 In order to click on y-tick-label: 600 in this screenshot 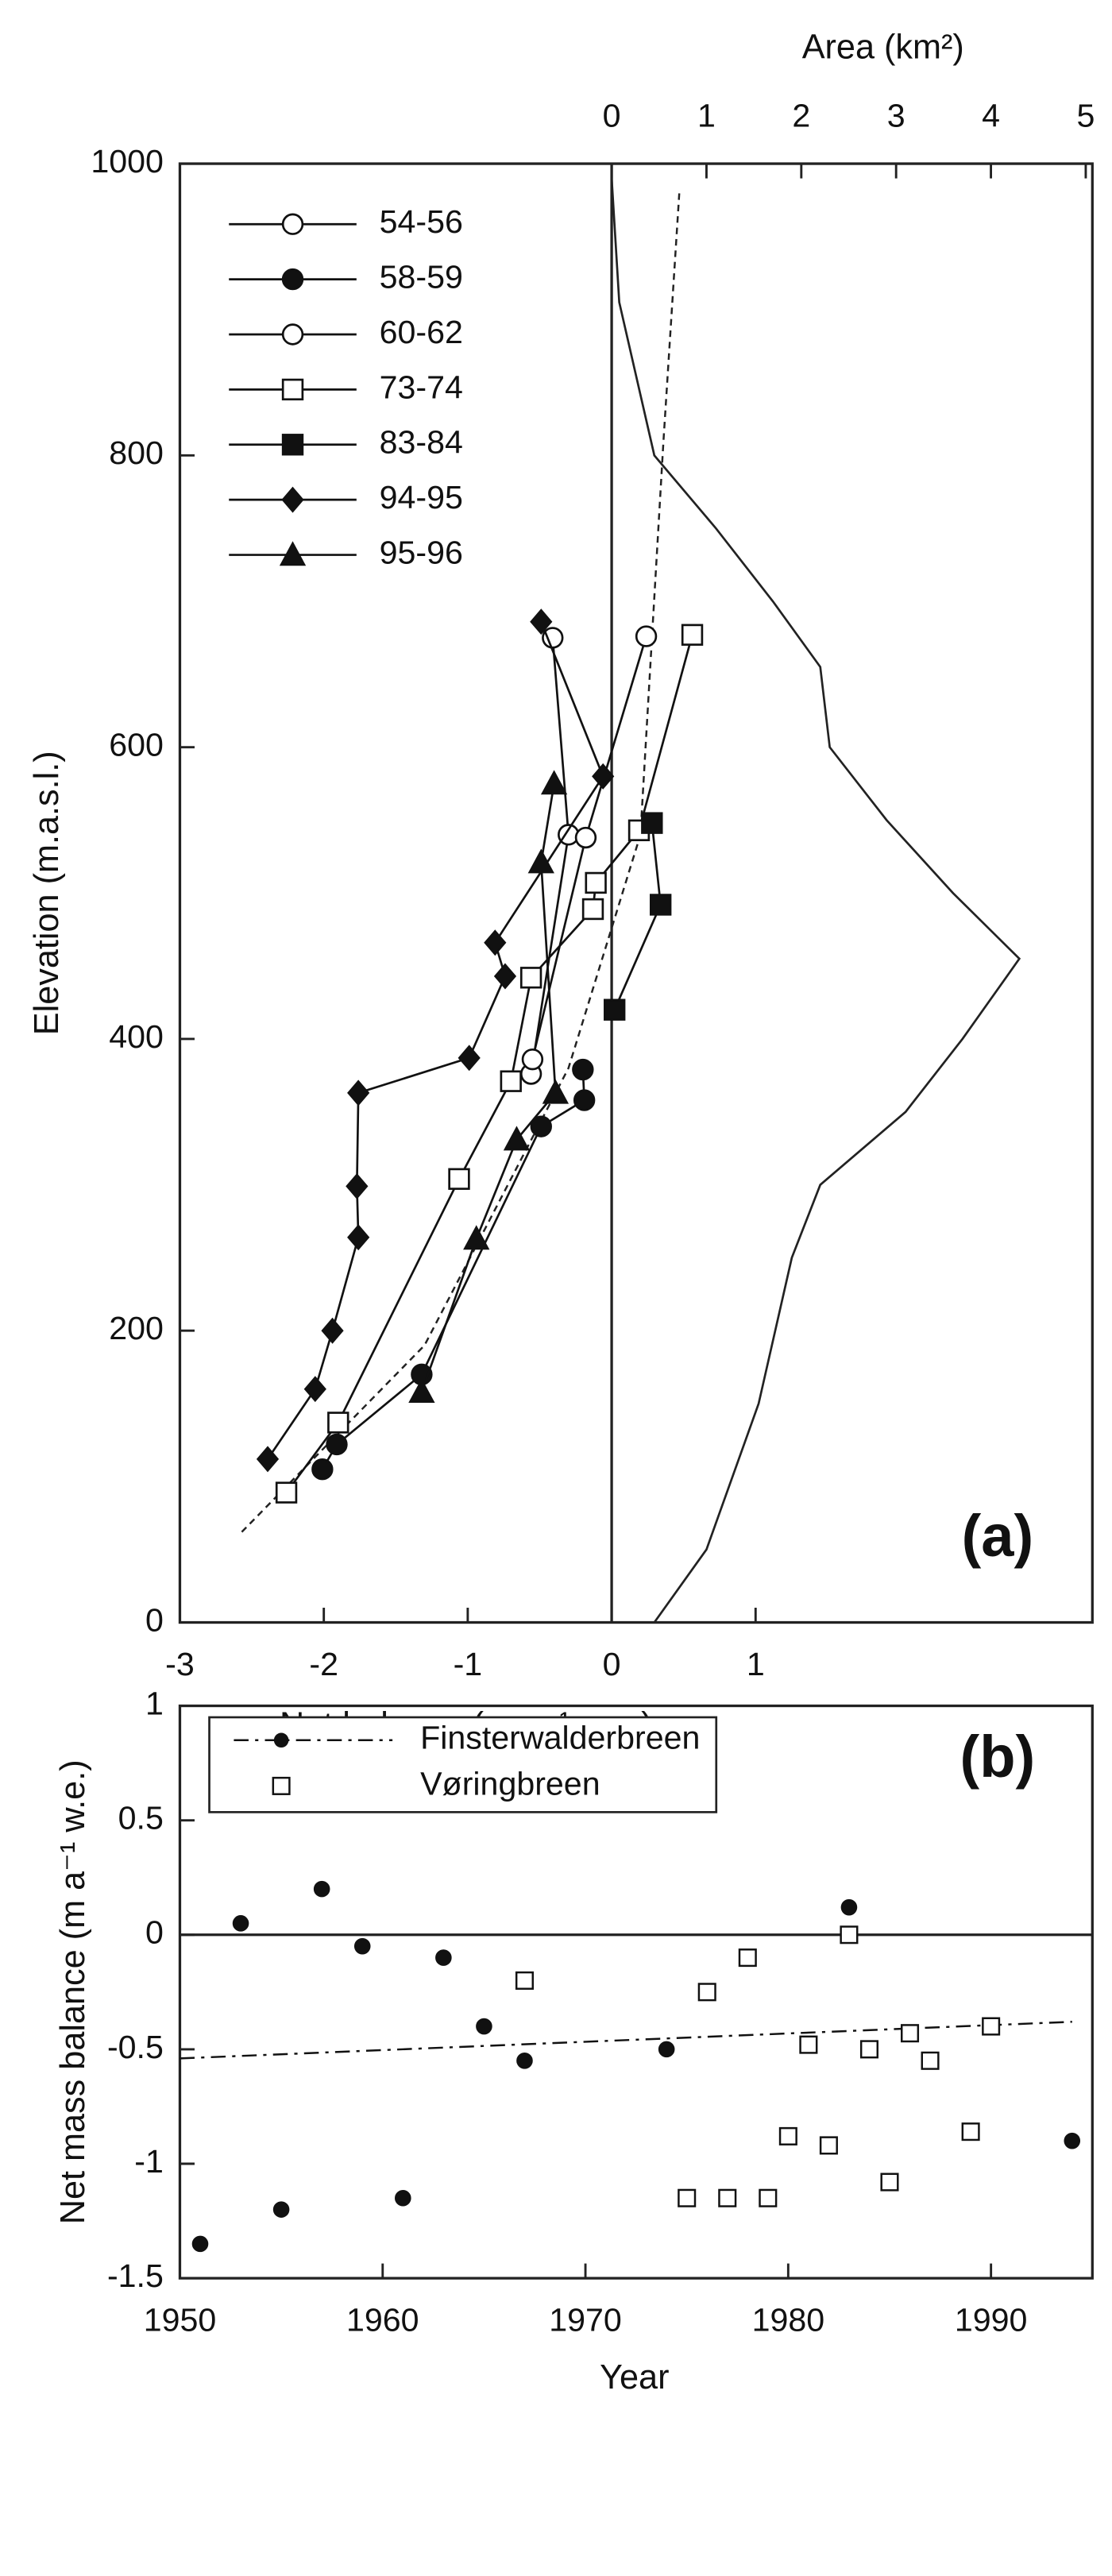, I will do `click(136, 745)`.